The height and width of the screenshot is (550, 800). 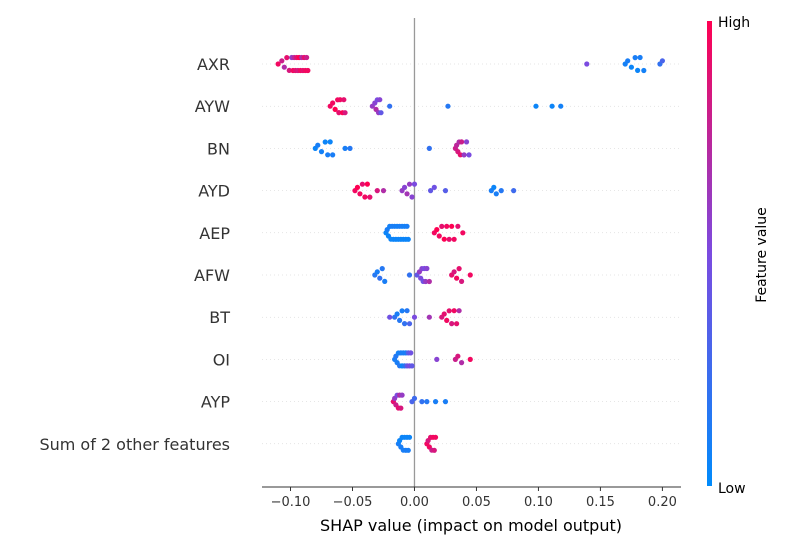 What do you see at coordinates (215, 402) in the screenshot?
I see `feature-label: AYP` at bounding box center [215, 402].